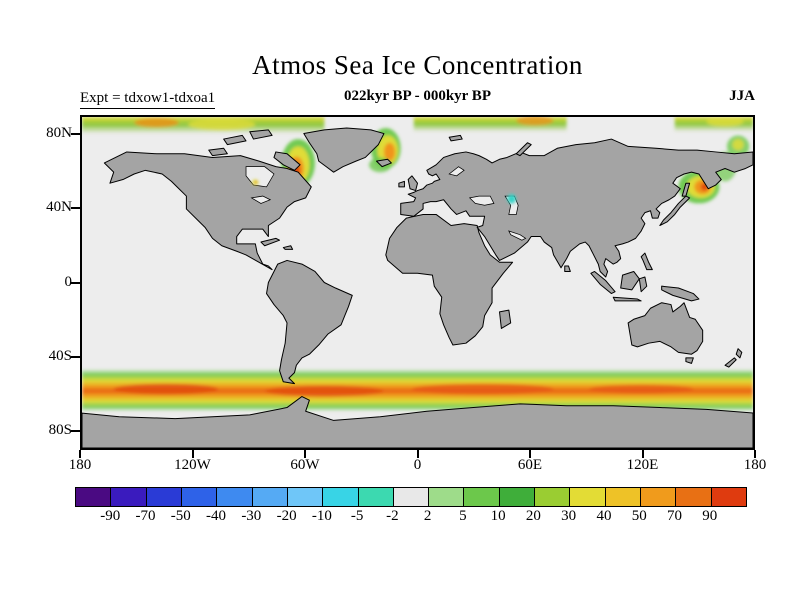 The width and height of the screenshot is (800, 600). What do you see at coordinates (577, 208) in the screenshot?
I see `landmass-eurasia` at bounding box center [577, 208].